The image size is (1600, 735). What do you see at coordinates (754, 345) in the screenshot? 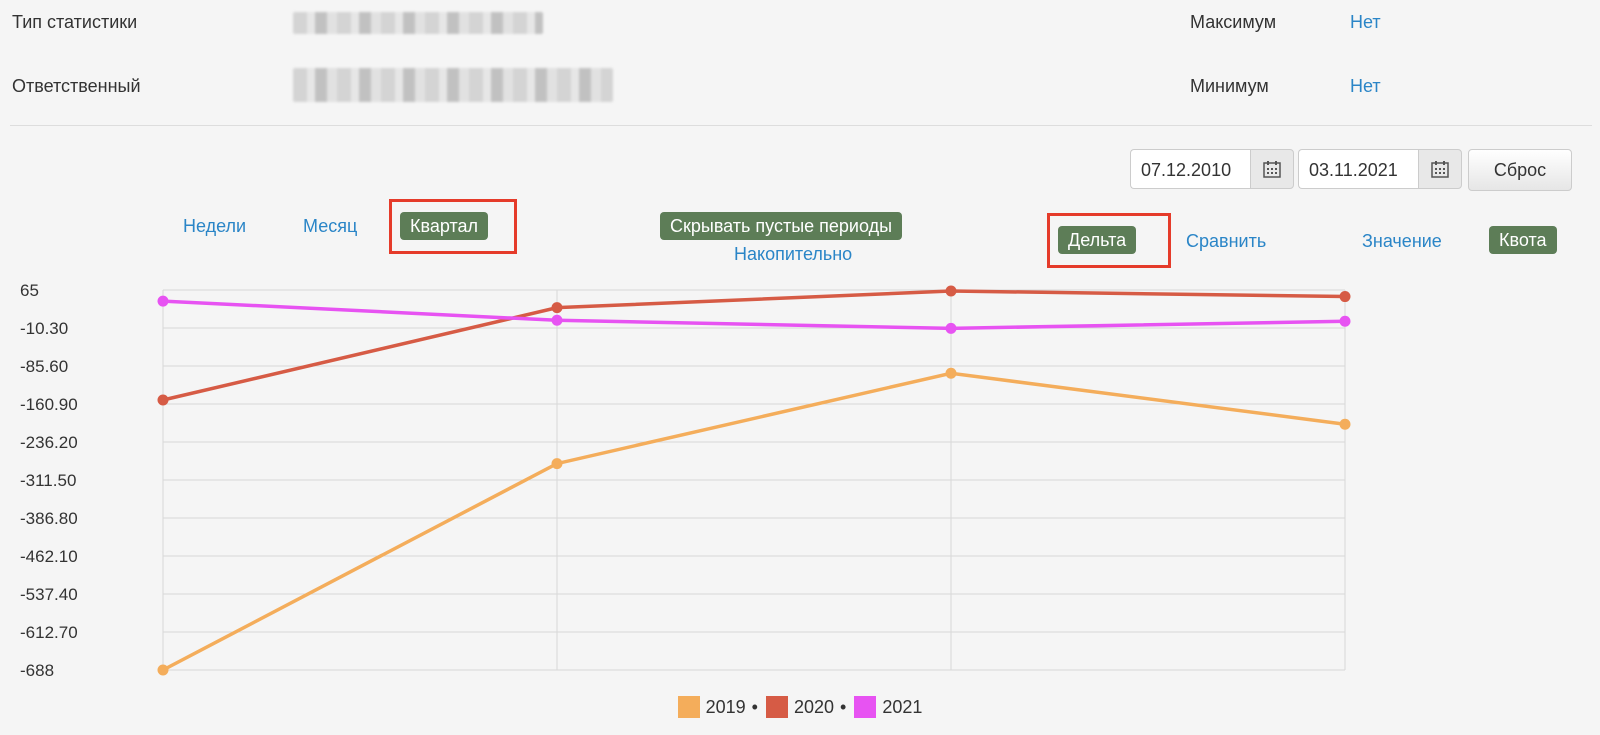
I see `series-line-2020` at bounding box center [754, 345].